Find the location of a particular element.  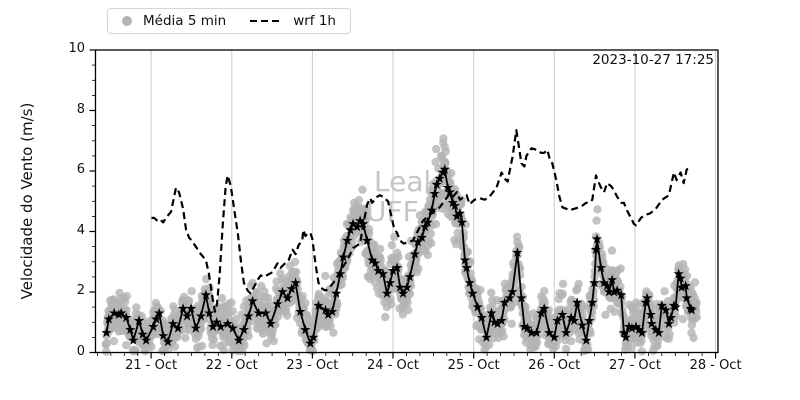

y-tick-label: 8 is located at coordinates (80, 109).